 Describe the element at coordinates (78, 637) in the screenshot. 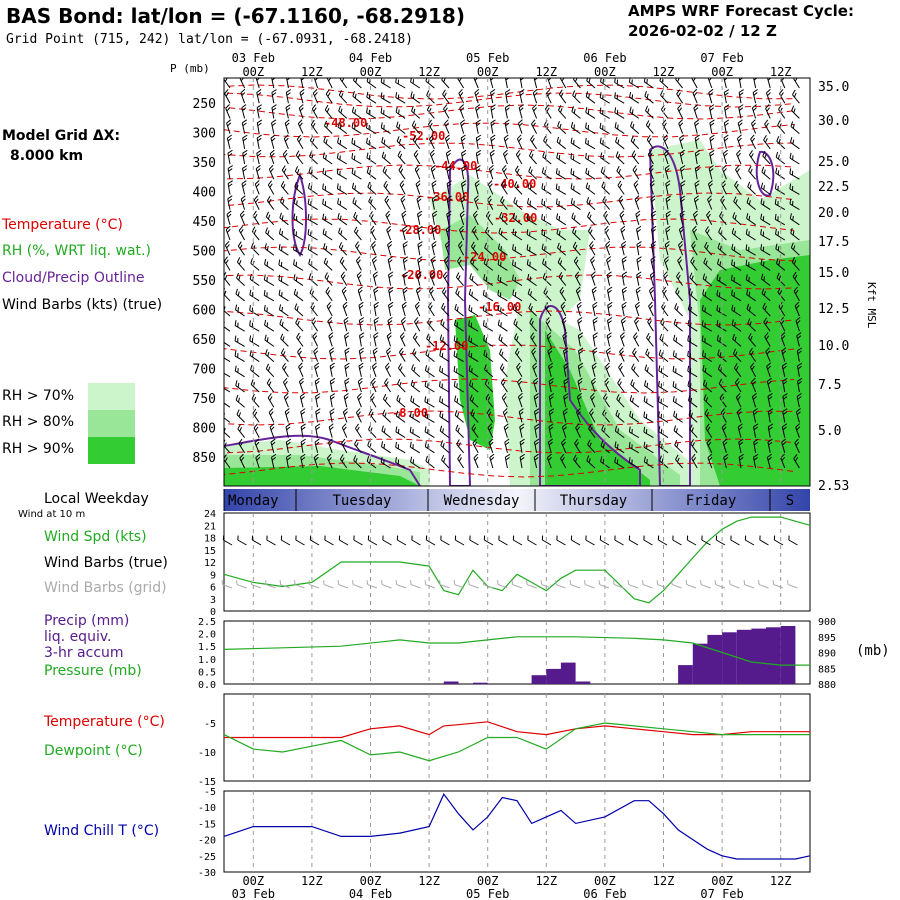

I see `precip-legend-2: liq. equiv.` at that location.